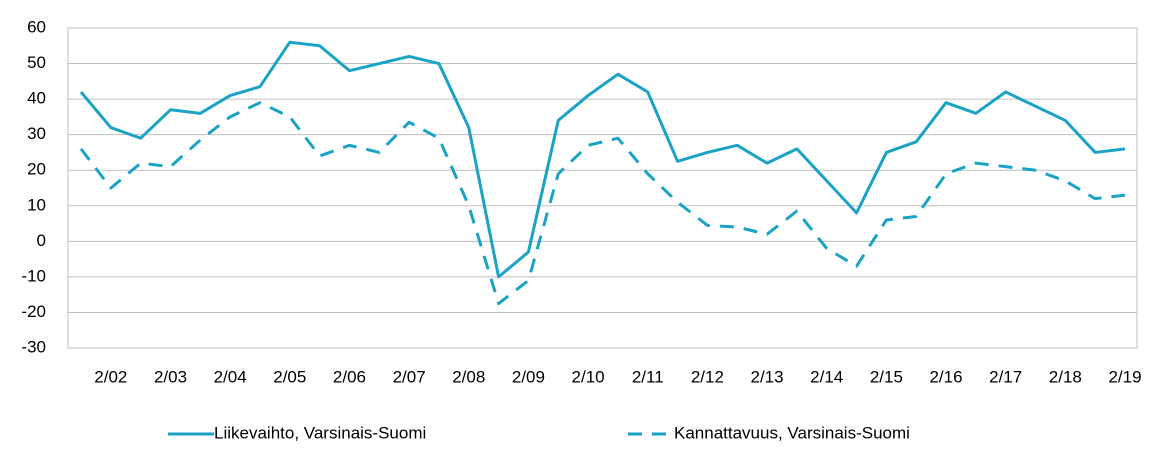  Describe the element at coordinates (230, 376) in the screenshot. I see `x-tick-label: 2/04` at that location.